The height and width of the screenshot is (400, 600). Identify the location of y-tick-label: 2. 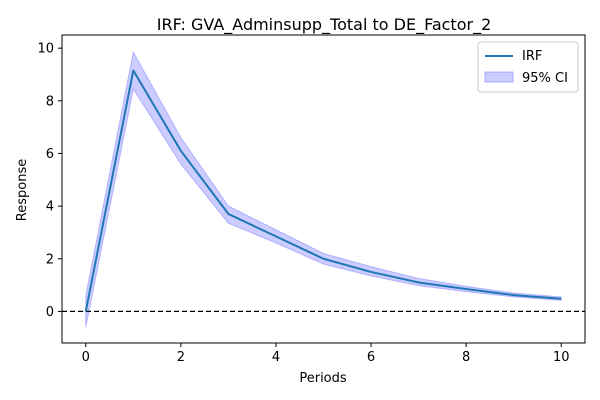
(50, 259).